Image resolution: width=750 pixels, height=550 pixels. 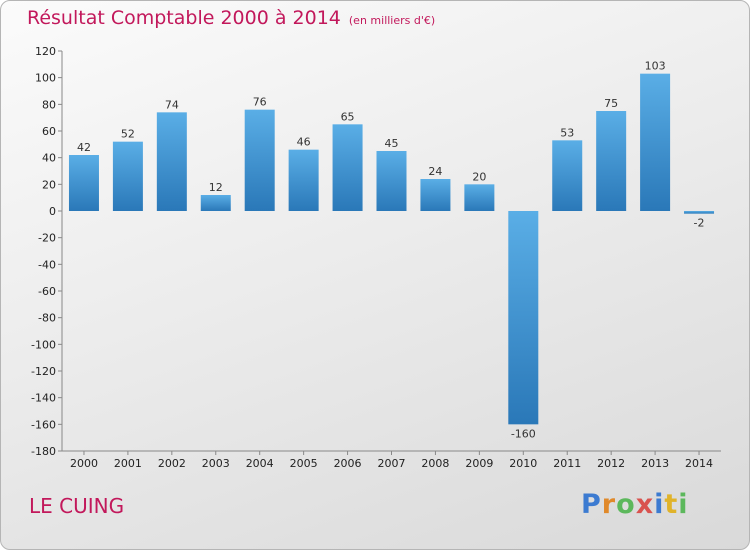 I want to click on bar-2006, so click(x=347, y=167).